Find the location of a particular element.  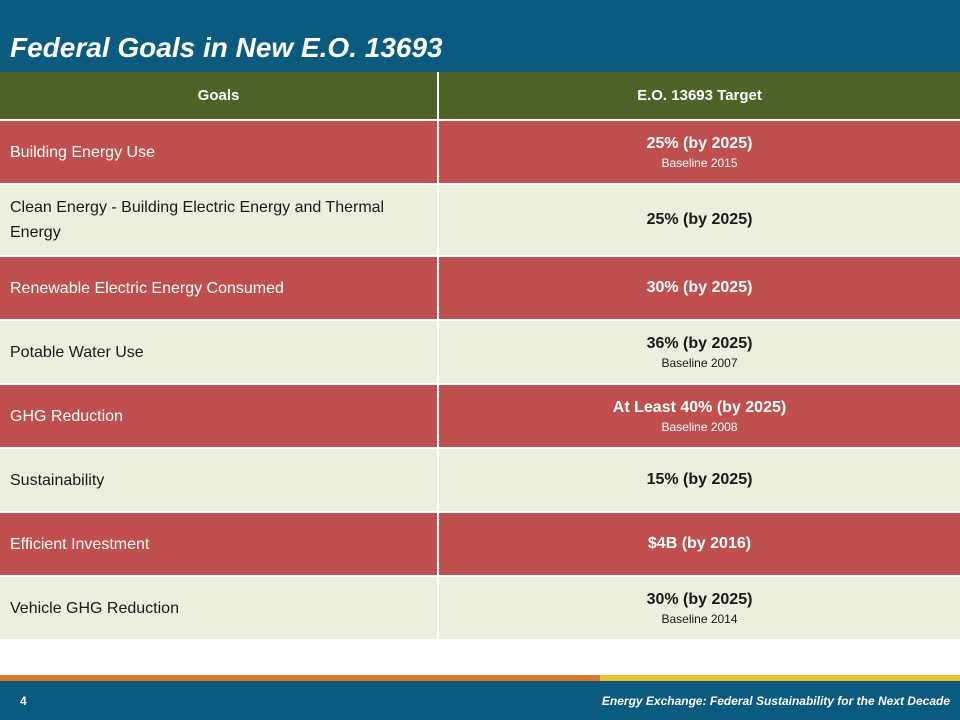

goal-cell: Potable Water Use is located at coordinates (219, 352).